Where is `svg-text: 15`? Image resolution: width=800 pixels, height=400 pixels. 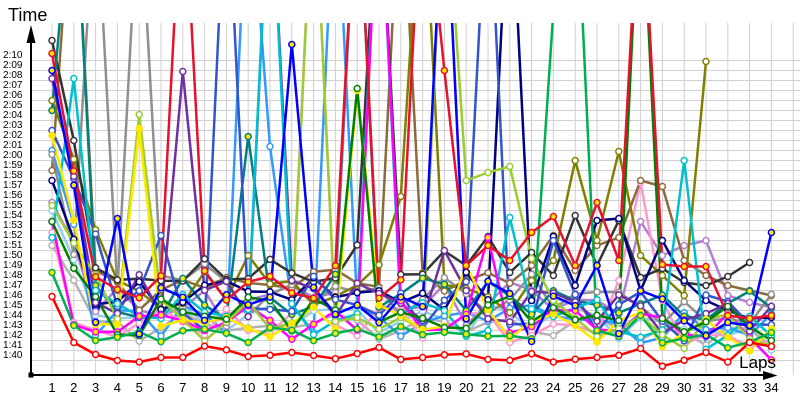 svg-text: 15 is located at coordinates (357, 387).